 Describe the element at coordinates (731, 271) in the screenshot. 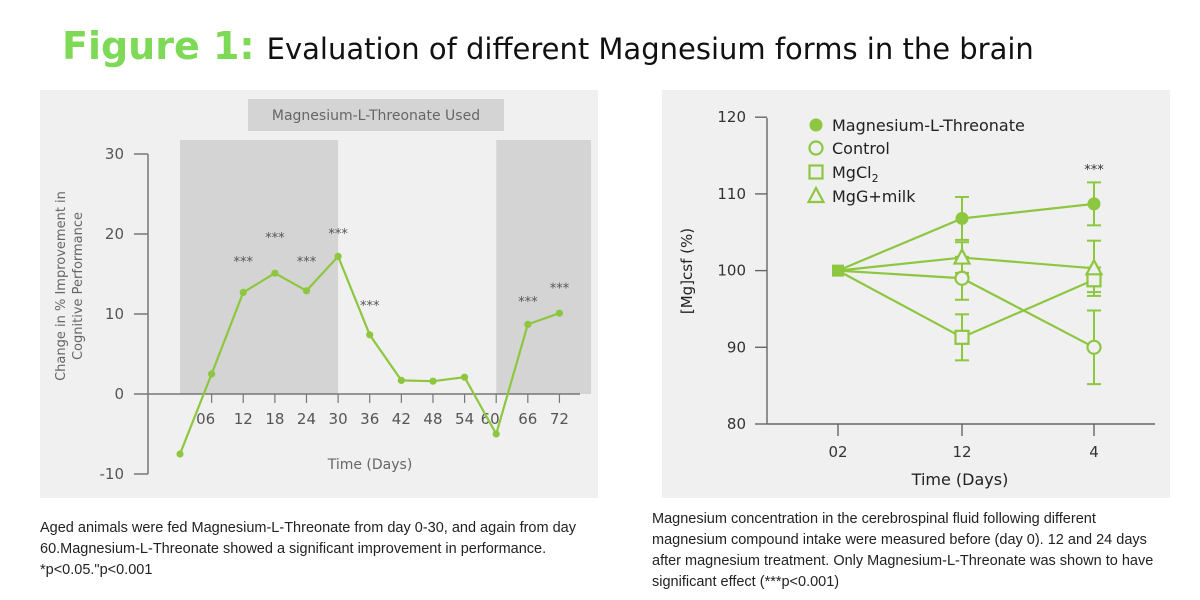

I see `y-tick-label: 100` at that location.